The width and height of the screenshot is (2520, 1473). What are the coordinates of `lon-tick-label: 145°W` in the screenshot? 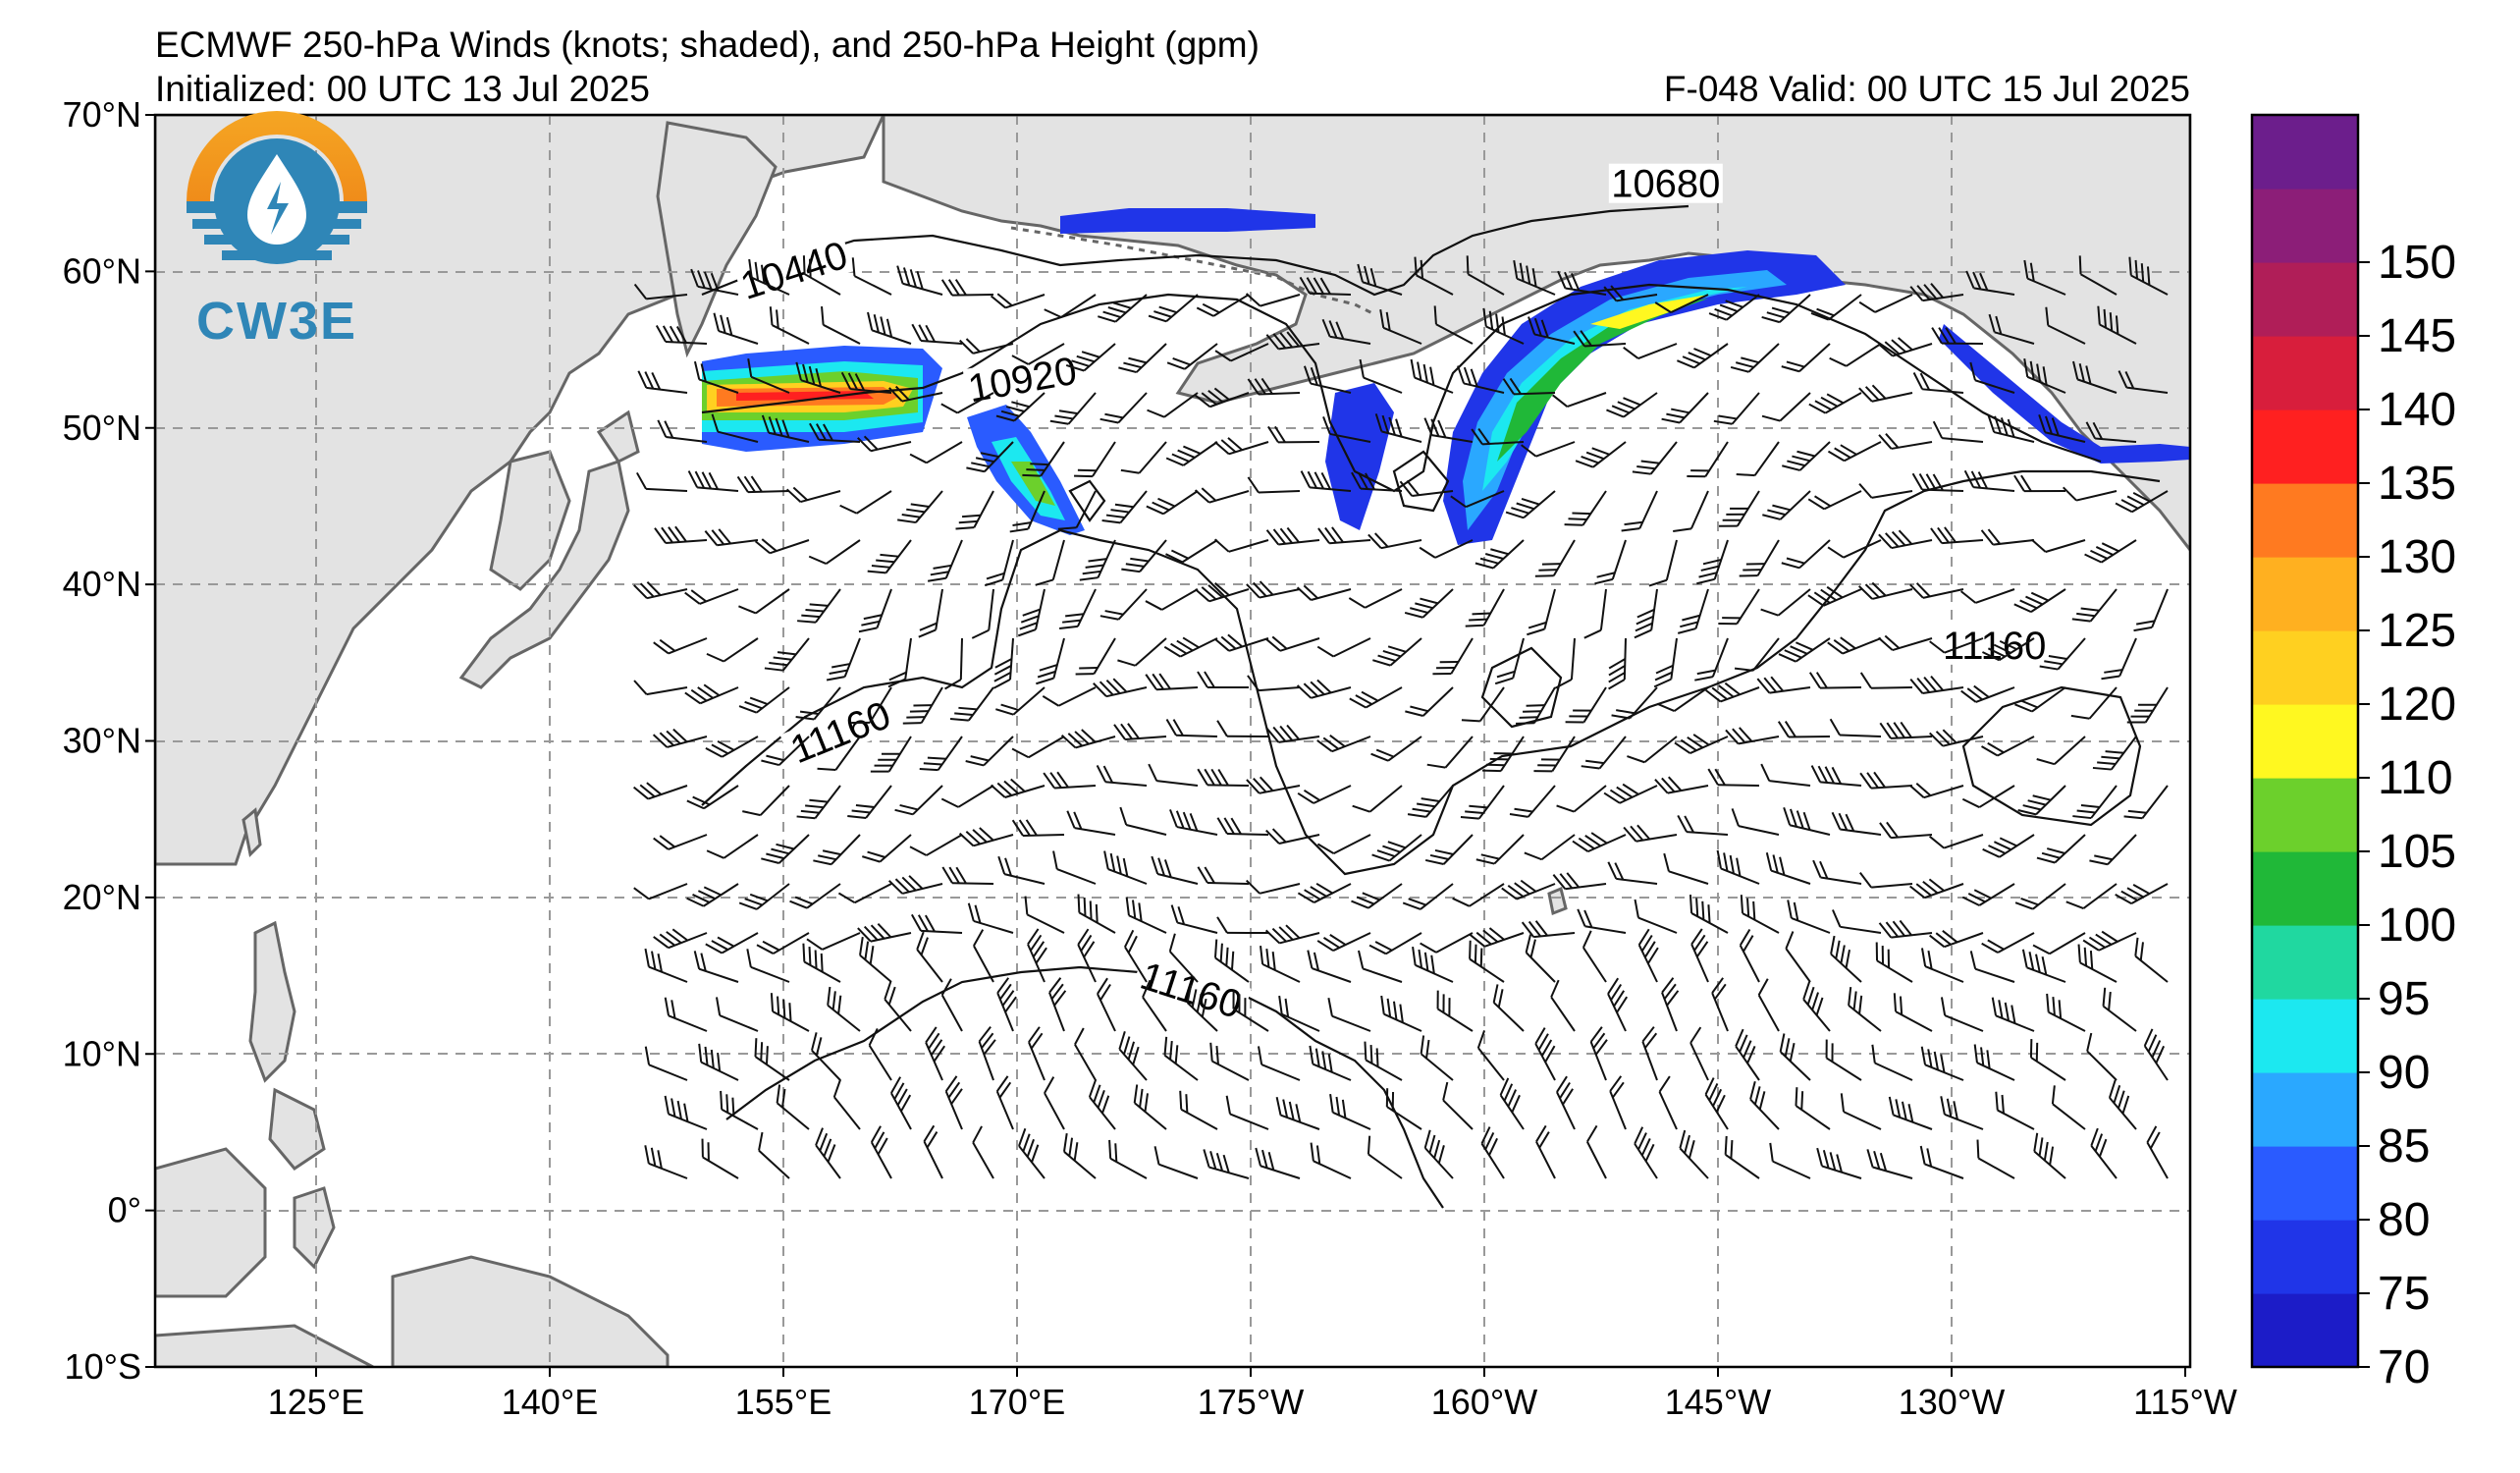 It's located at (1718, 1402).